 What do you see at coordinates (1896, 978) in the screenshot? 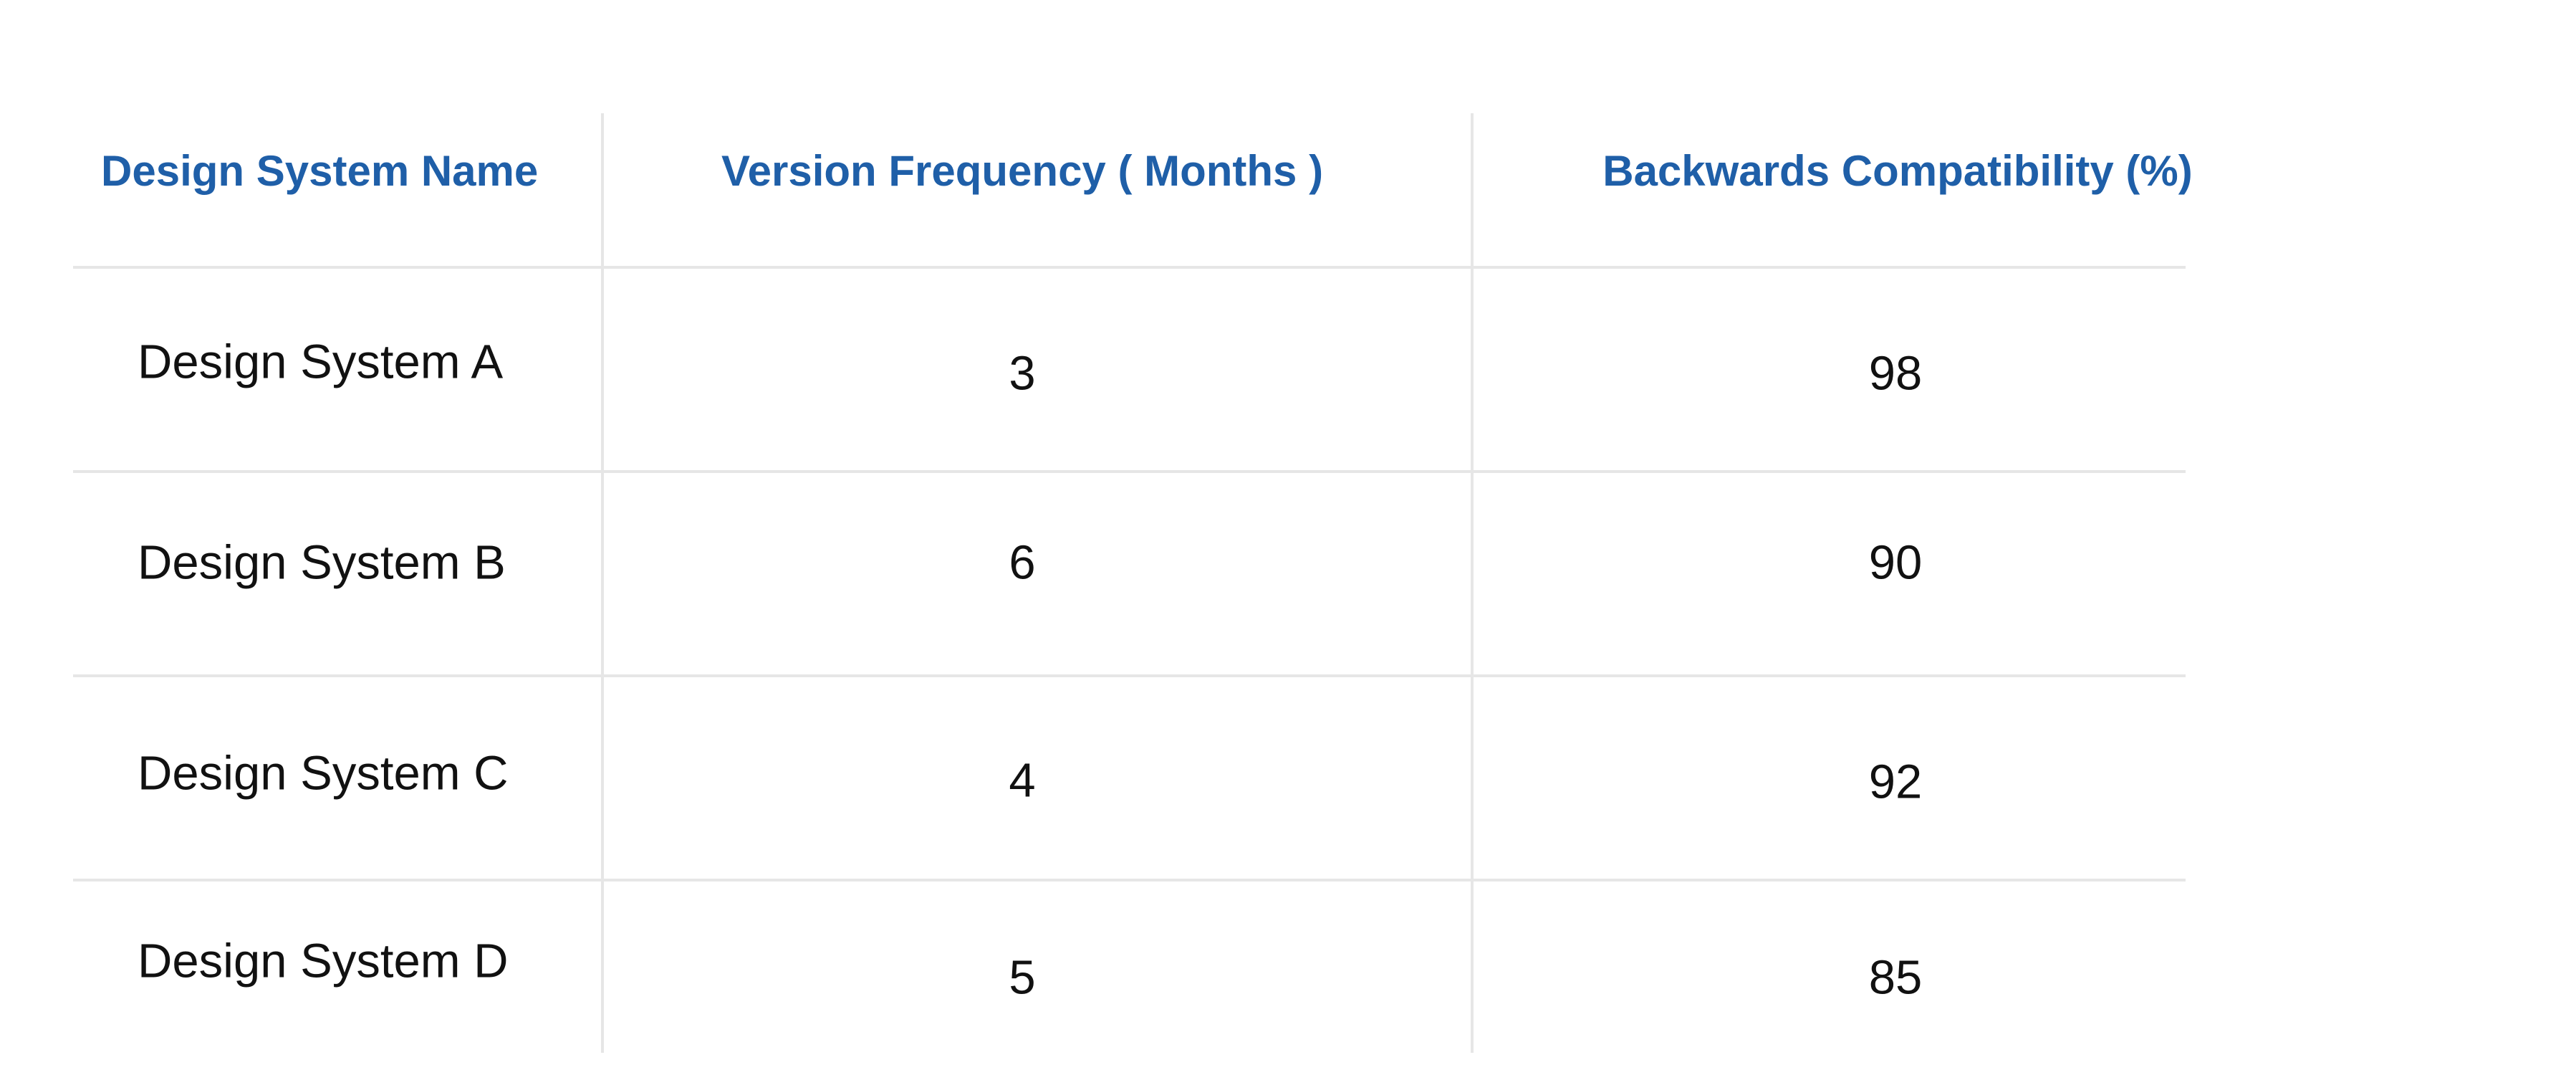
I see `cell: 85` at bounding box center [1896, 978].